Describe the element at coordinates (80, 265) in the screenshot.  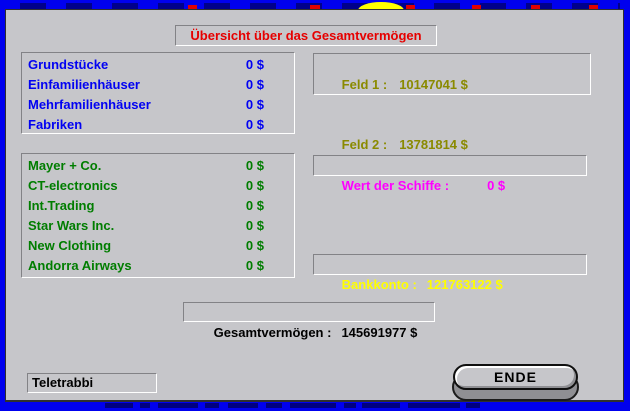
I see `company-label: Andorra Airways` at that location.